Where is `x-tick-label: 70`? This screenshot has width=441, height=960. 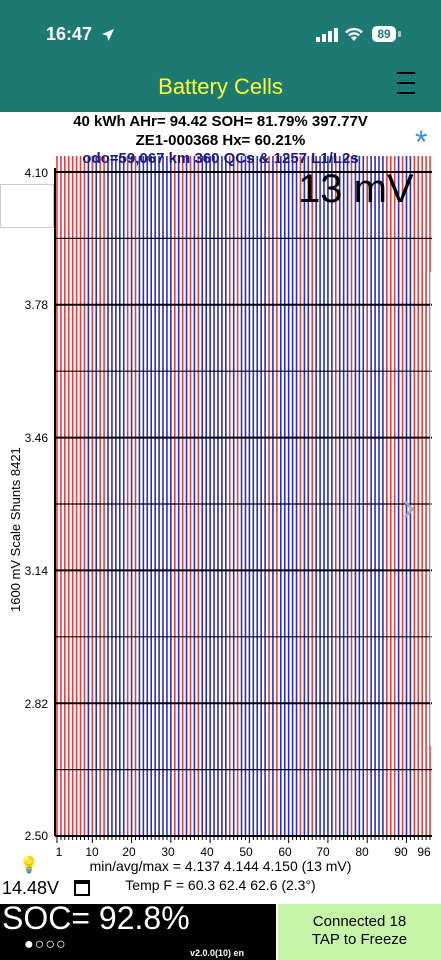 x-tick-label: 70 is located at coordinates (323, 852).